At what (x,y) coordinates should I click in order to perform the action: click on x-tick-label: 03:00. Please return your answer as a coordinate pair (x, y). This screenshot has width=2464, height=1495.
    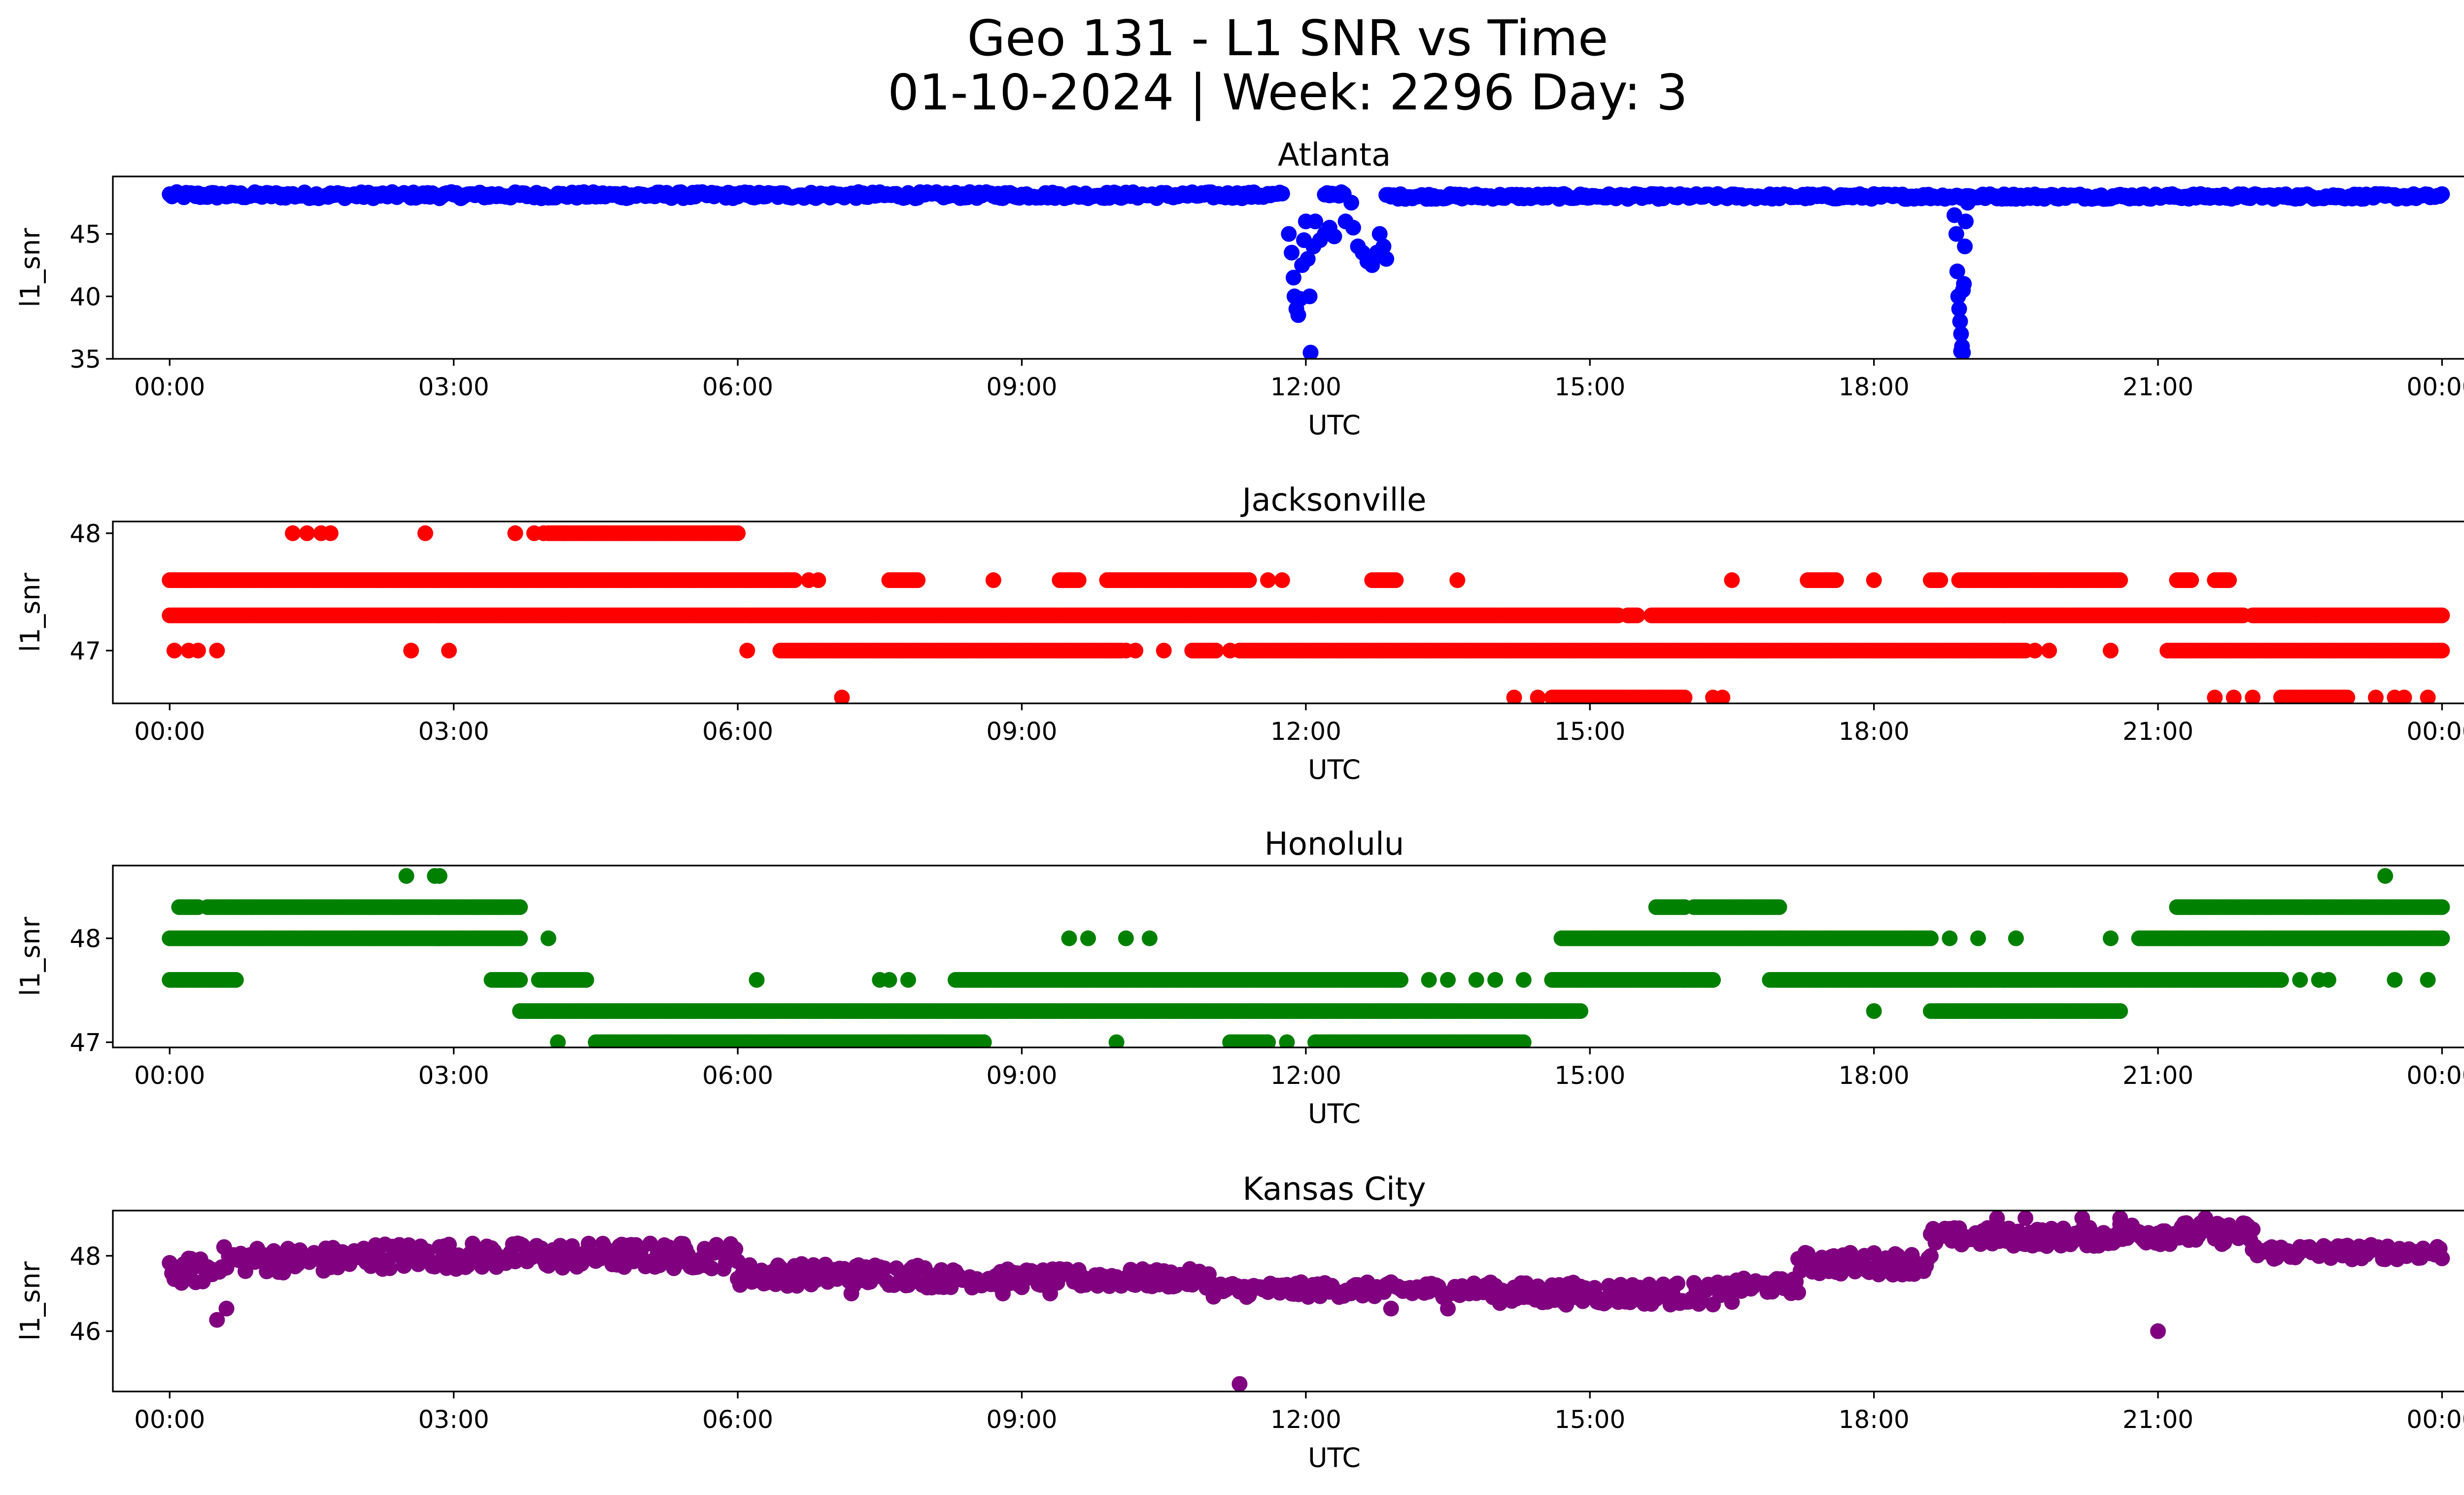
    Looking at the image, I should click on (453, 387).